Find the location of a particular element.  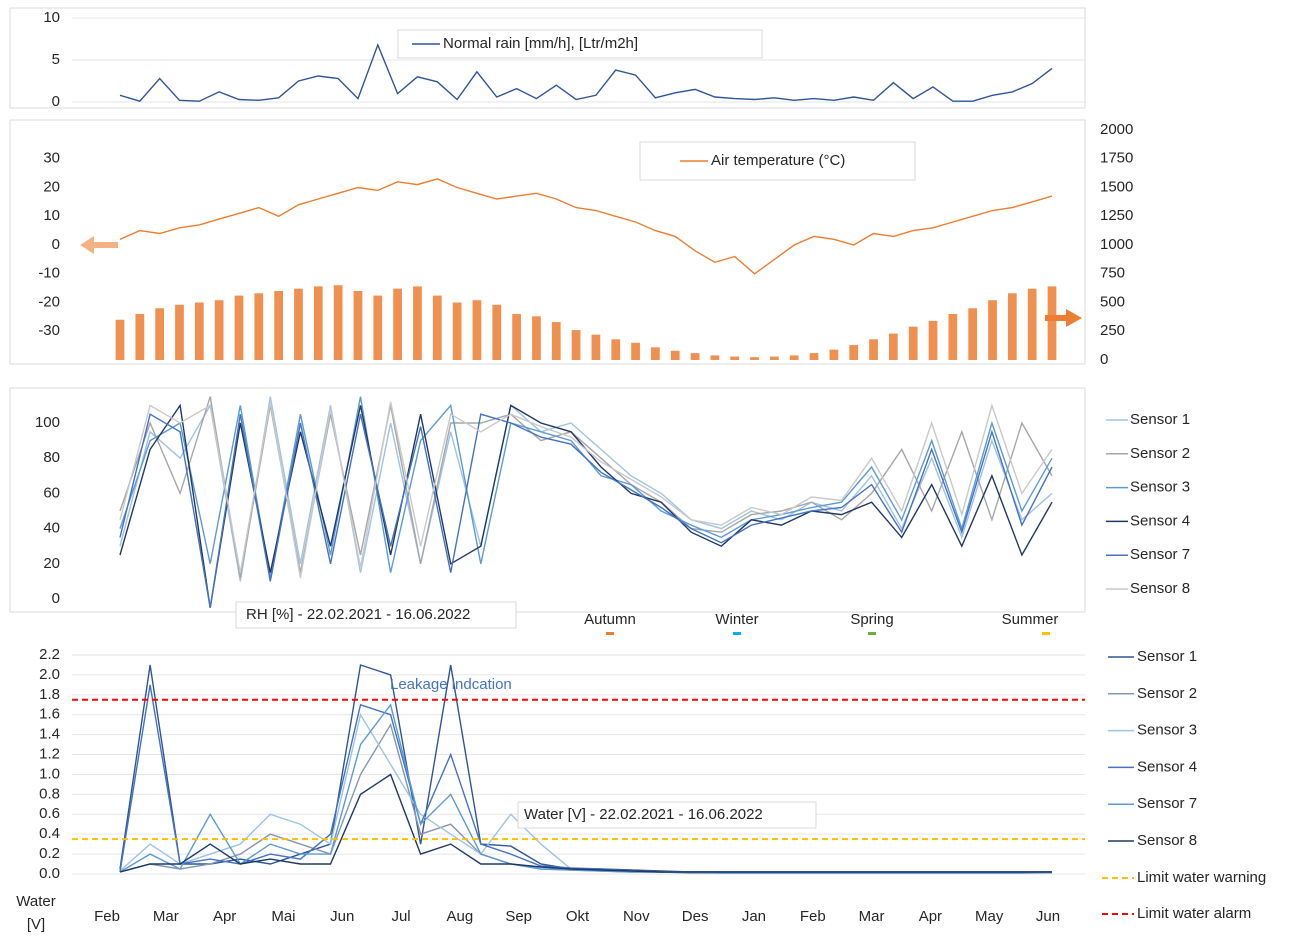

season-label: Winter is located at coordinates (736, 619).